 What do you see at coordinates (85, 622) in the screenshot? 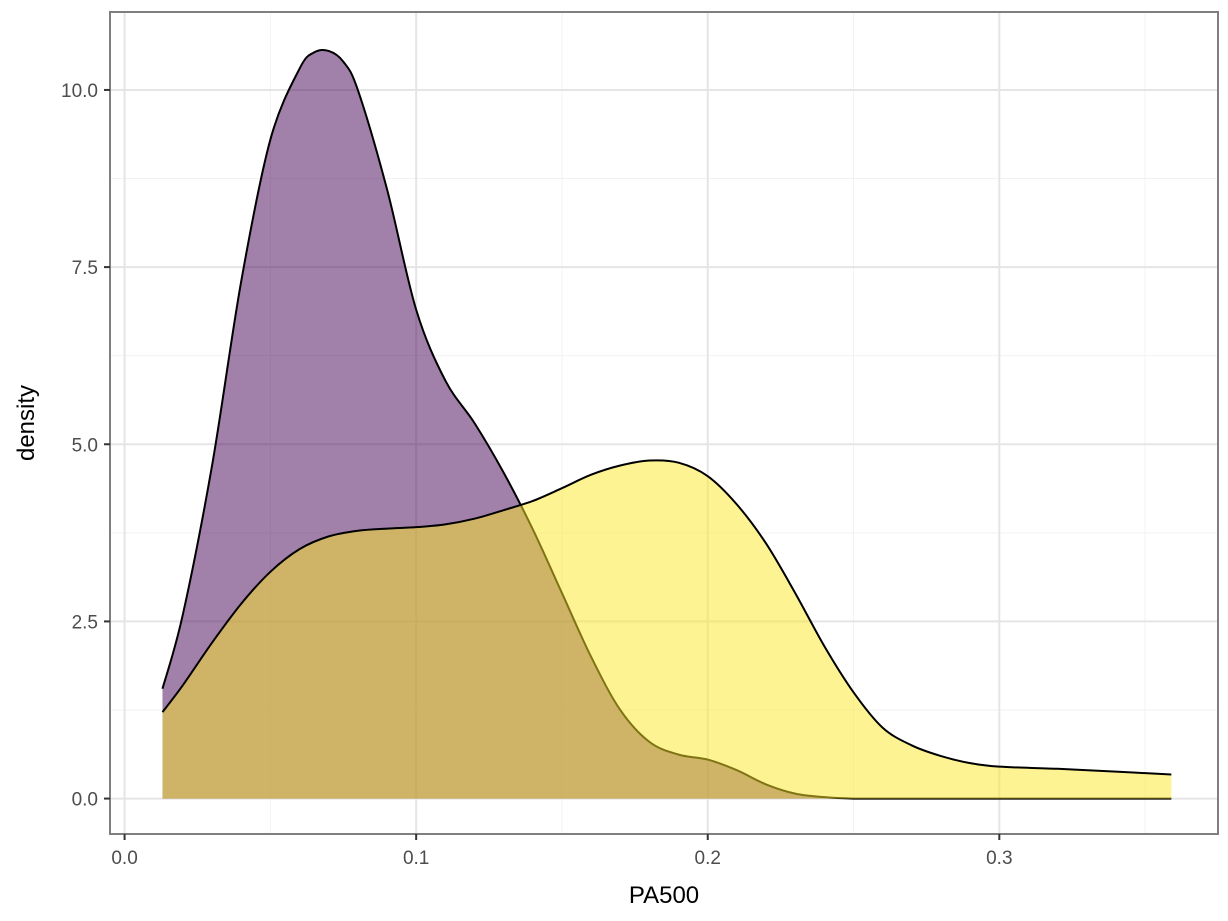
I see `y-tick-label: 2.5` at bounding box center [85, 622].